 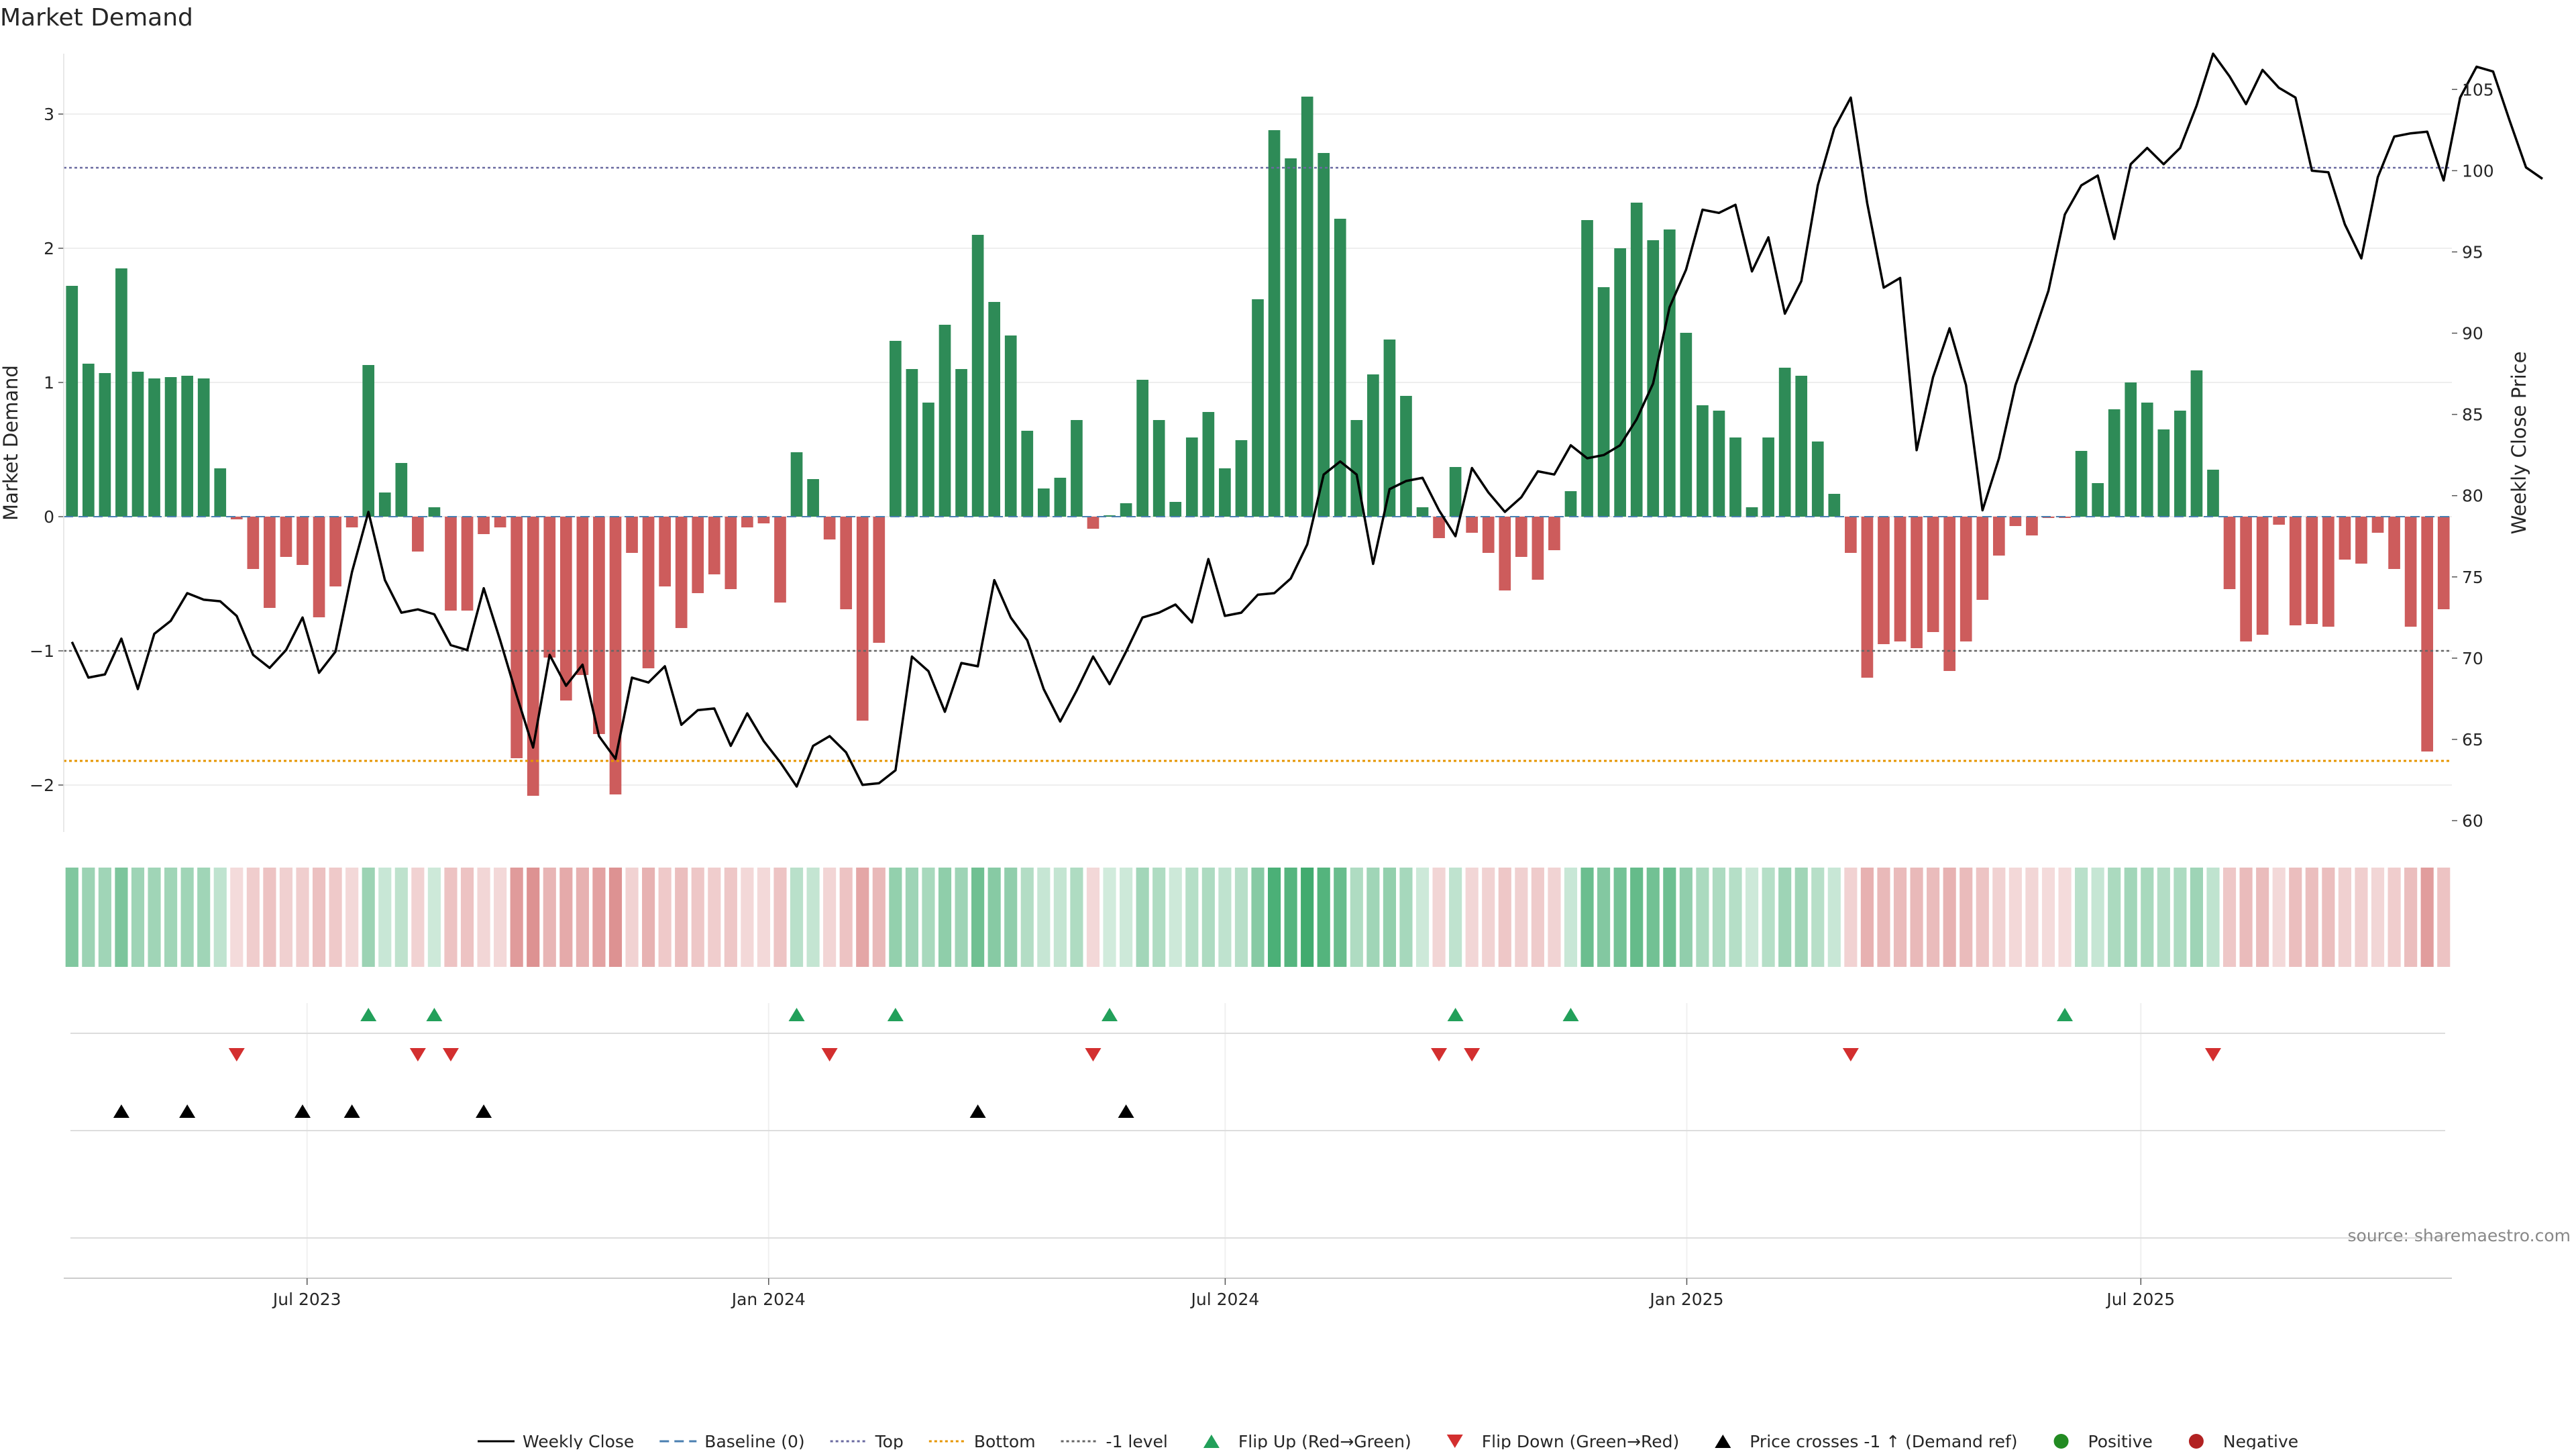 What do you see at coordinates (1137, 1440) in the screenshot?
I see `legend-label: -1 level` at bounding box center [1137, 1440].